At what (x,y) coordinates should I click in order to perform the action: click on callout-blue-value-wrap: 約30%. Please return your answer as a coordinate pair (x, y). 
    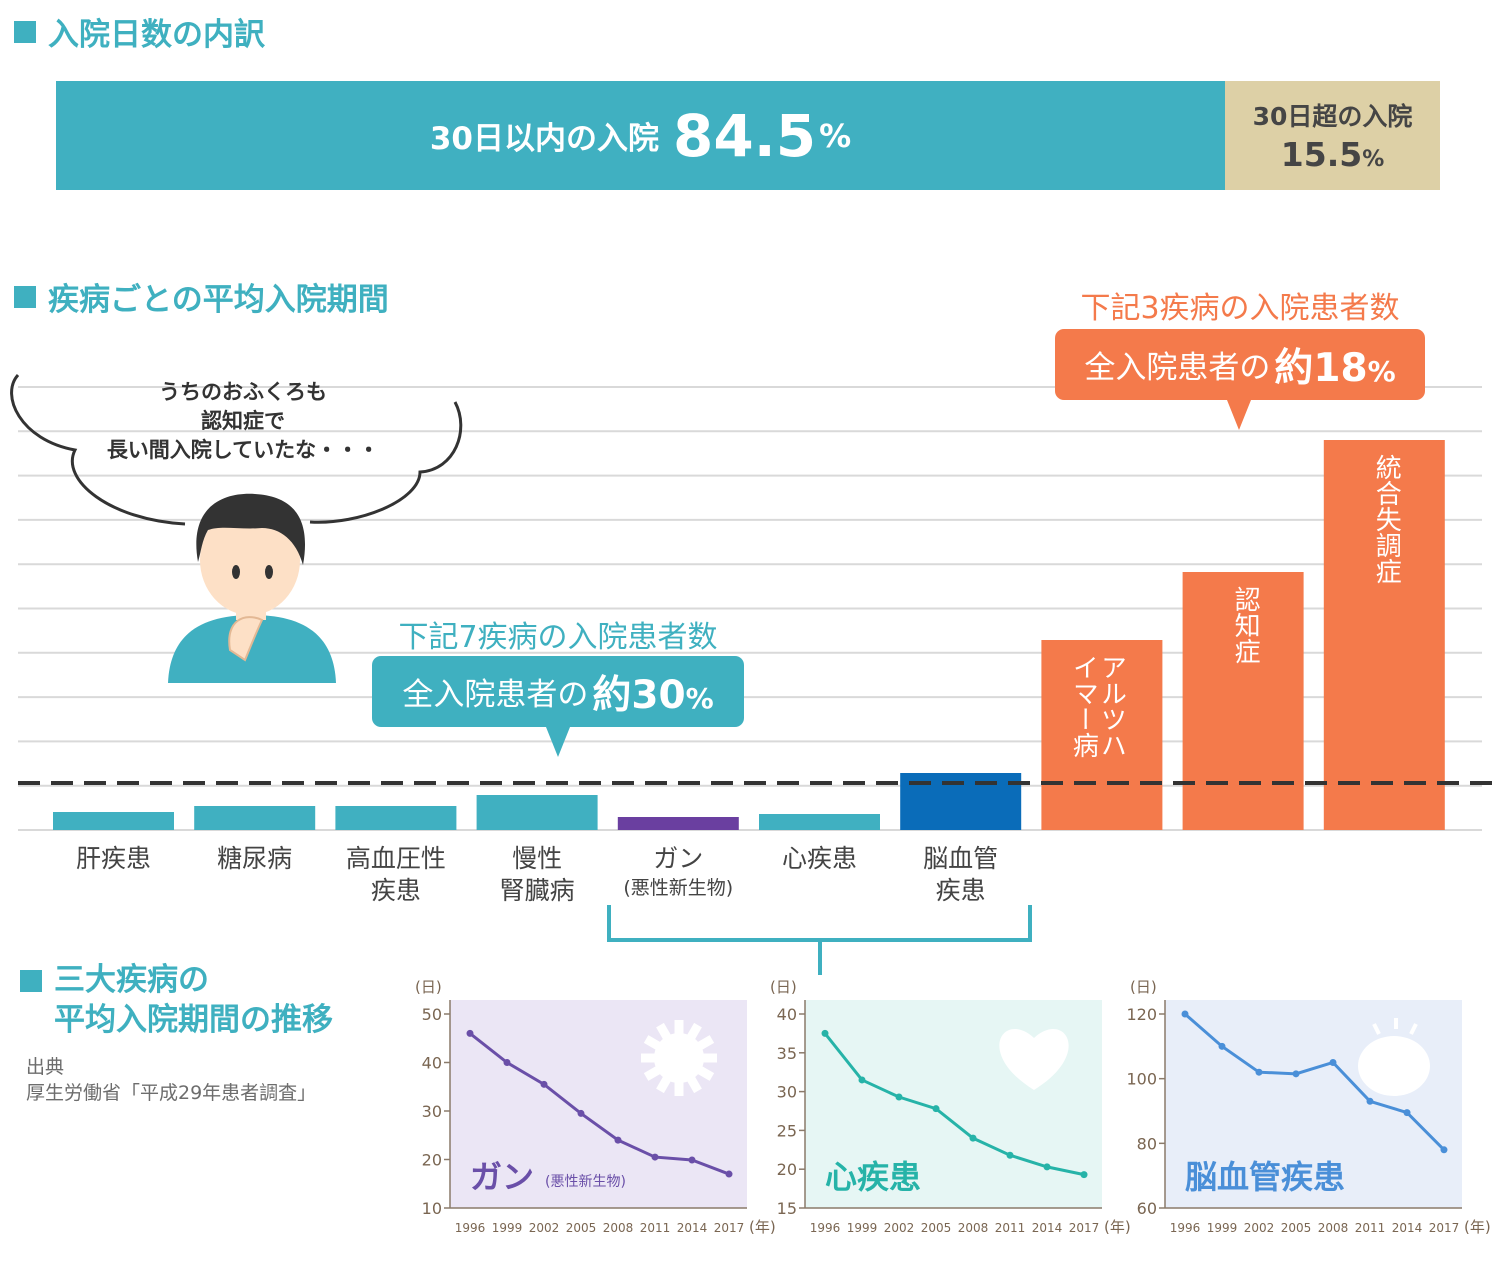
    Looking at the image, I should click on (652, 692).